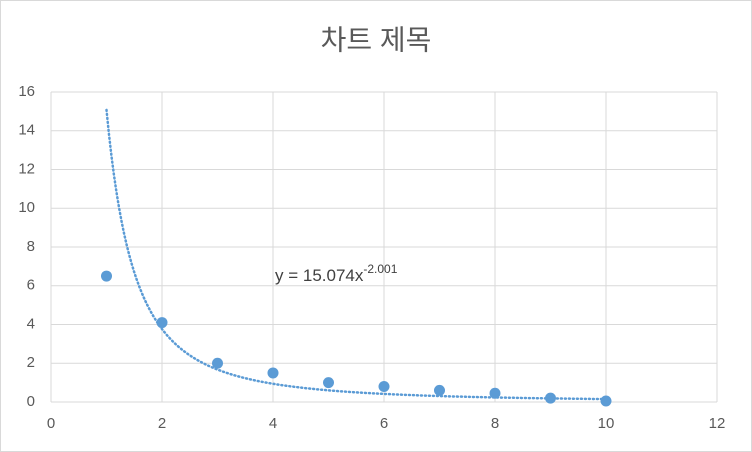 The width and height of the screenshot is (752, 452). What do you see at coordinates (26, 168) in the screenshot?
I see `y-tick-label: 12` at bounding box center [26, 168].